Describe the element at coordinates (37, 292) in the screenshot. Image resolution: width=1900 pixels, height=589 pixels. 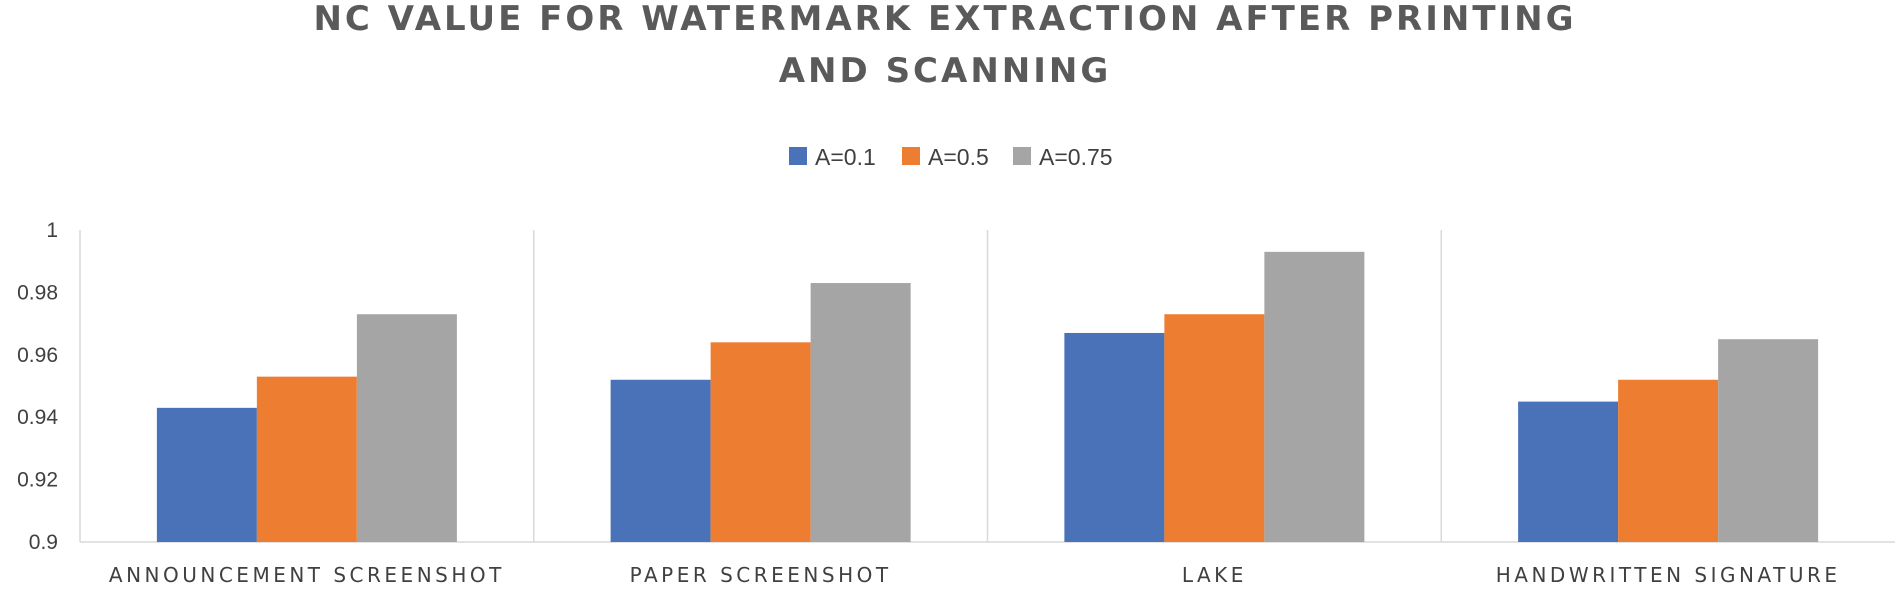
I see `y-tick-label: 0.98` at that location.